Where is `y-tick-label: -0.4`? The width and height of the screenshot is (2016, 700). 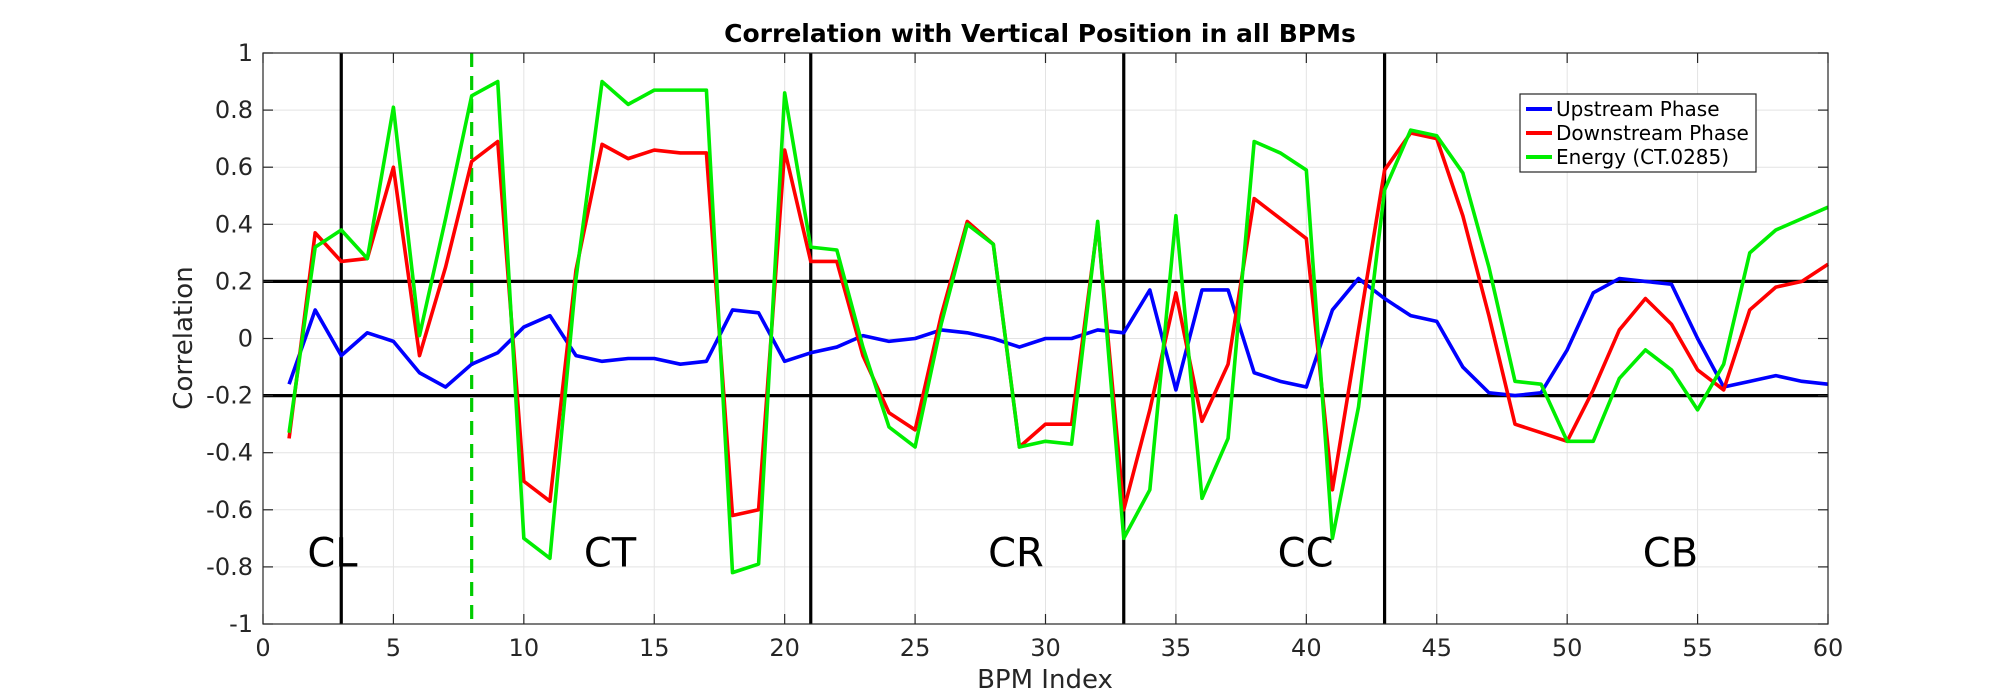 y-tick-label: -0.4 is located at coordinates (229, 453).